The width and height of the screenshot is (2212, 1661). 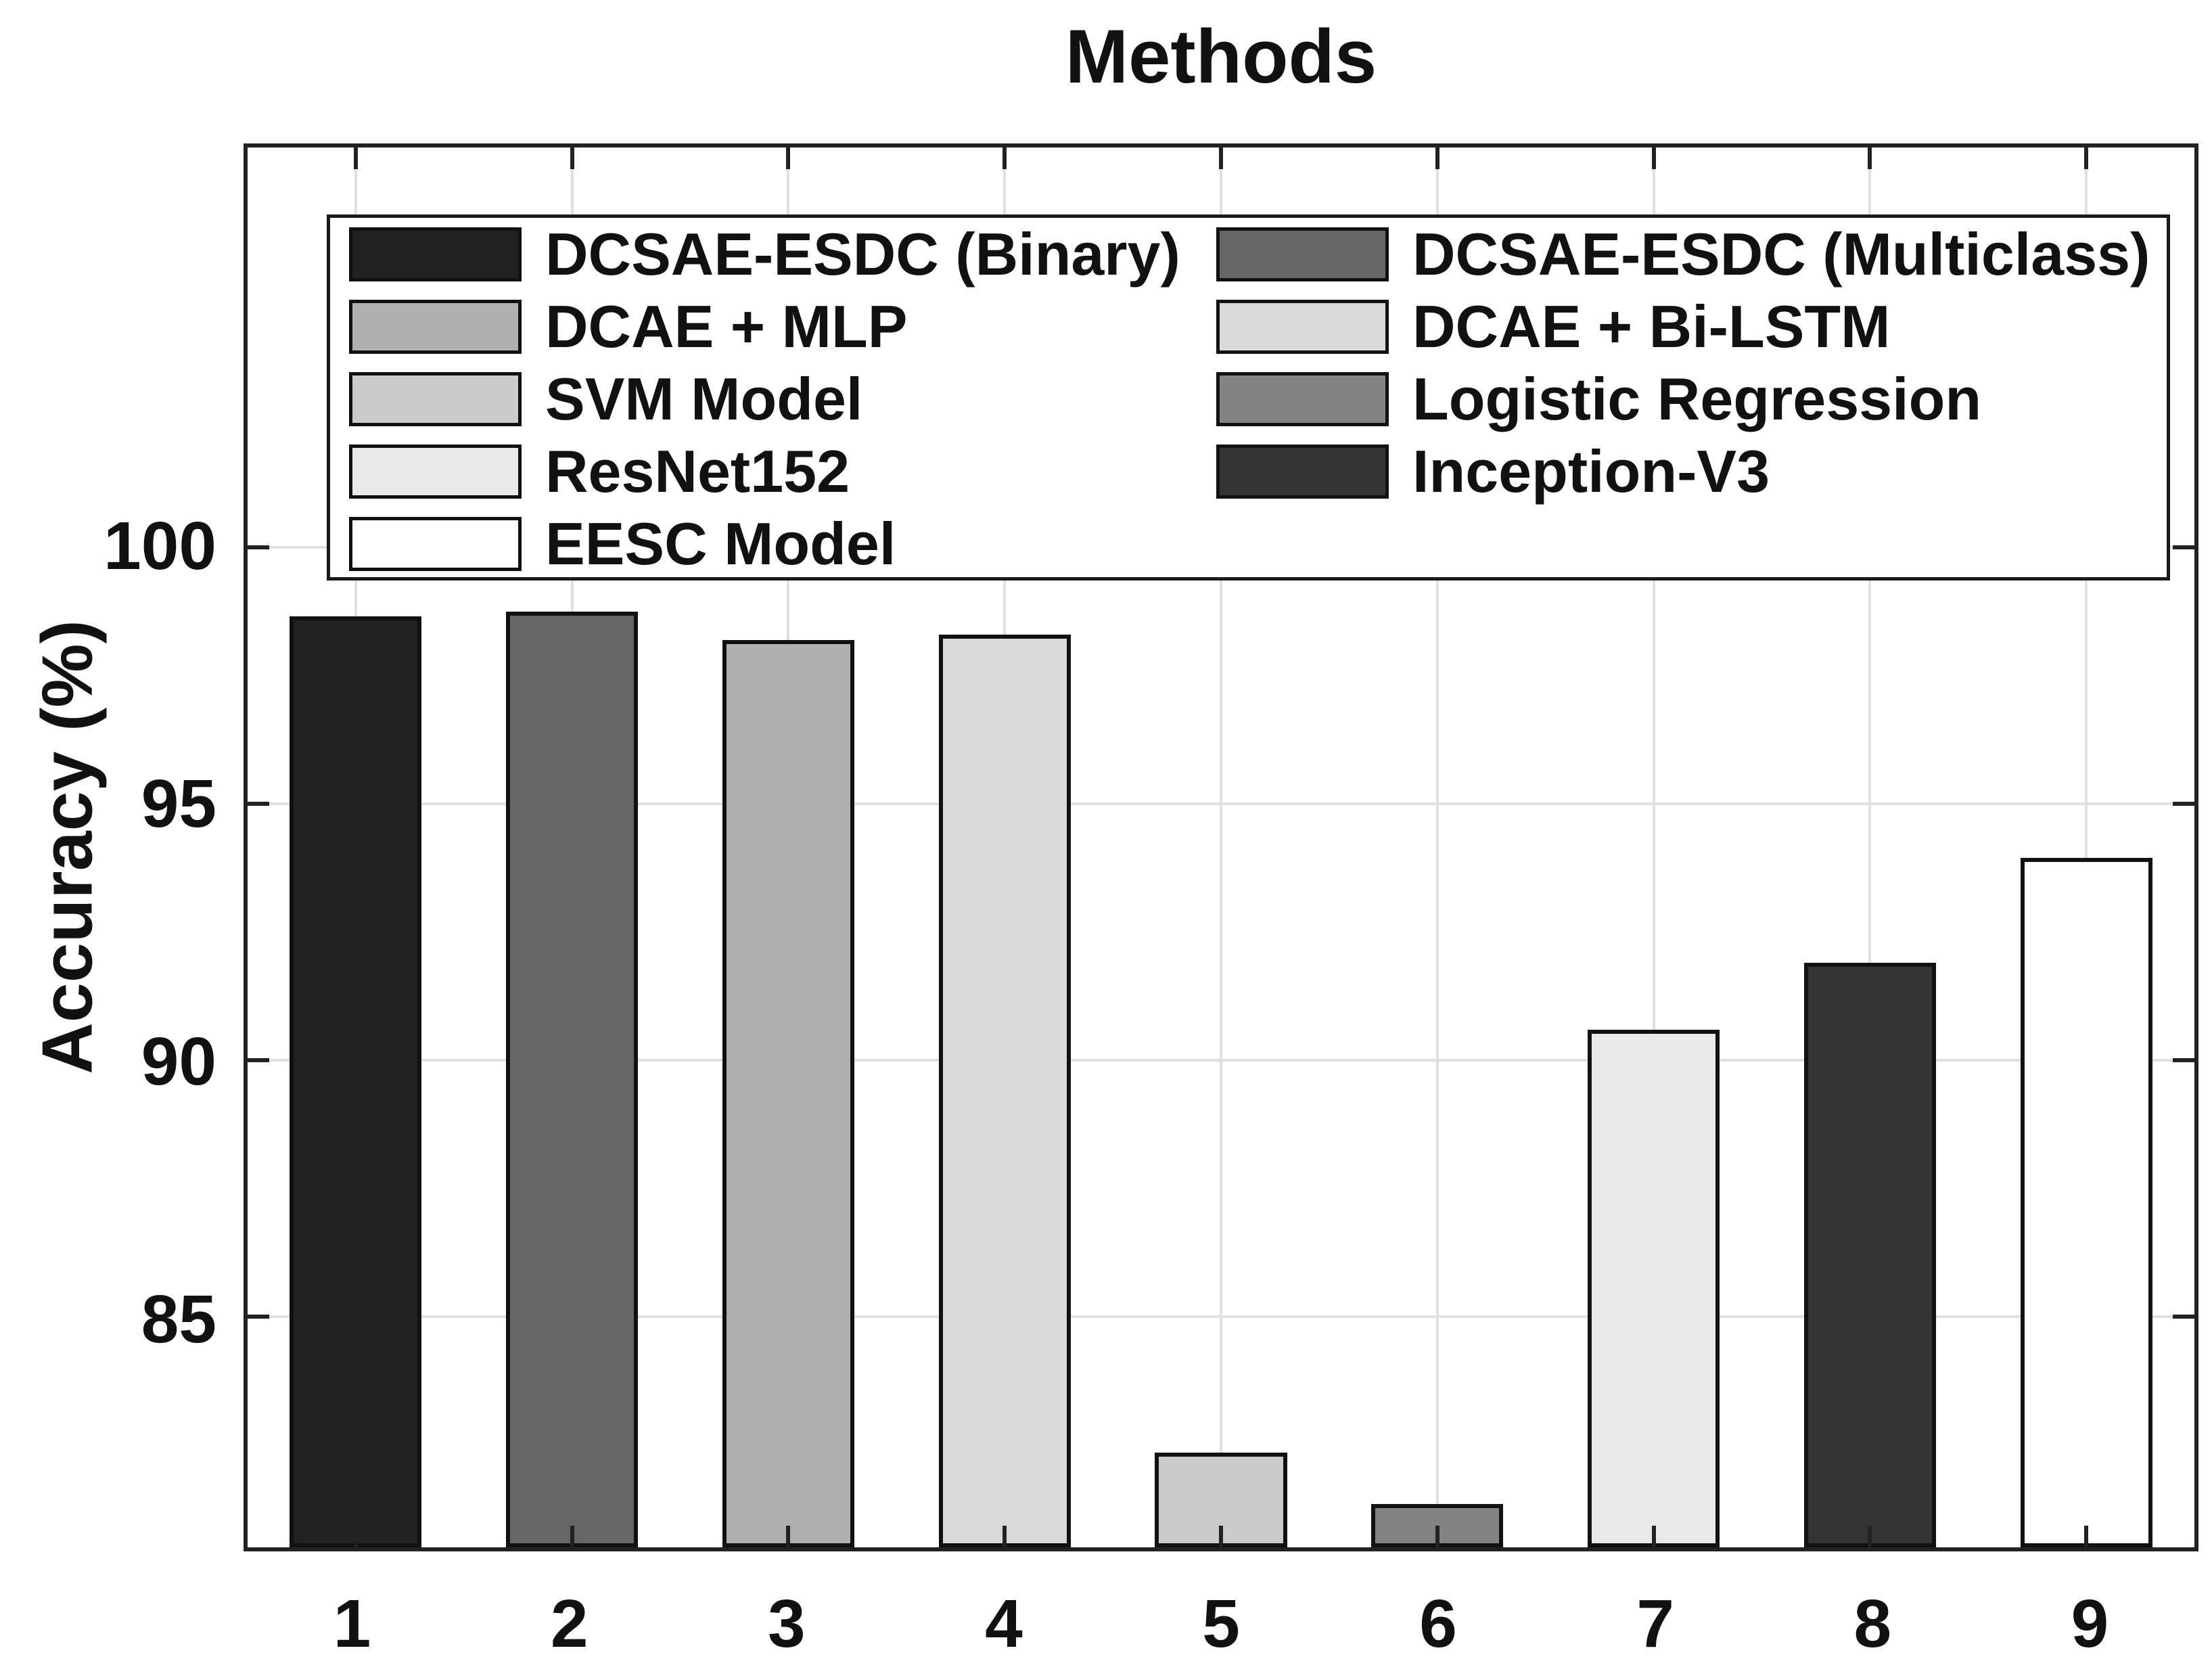 I want to click on legend-item: EESC Model, so click(x=764, y=543).